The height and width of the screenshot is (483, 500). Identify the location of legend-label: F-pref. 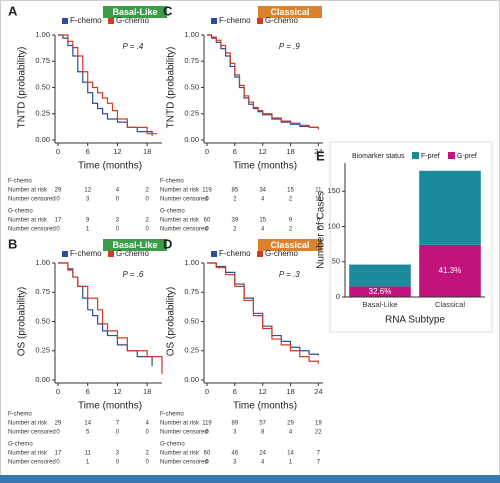
(430, 156).